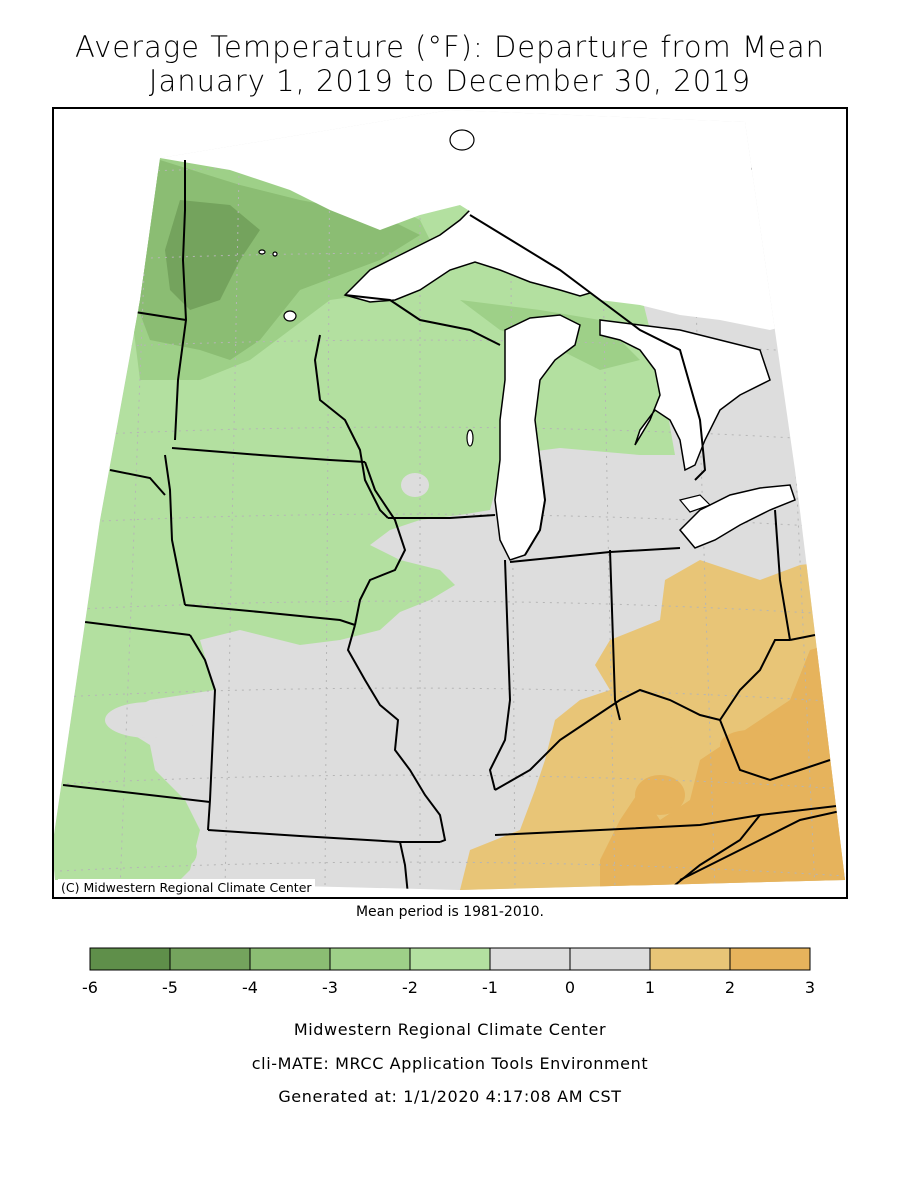 This screenshot has height=1200, width=900. I want to click on lake-ontario-edge, so click(695, 503).